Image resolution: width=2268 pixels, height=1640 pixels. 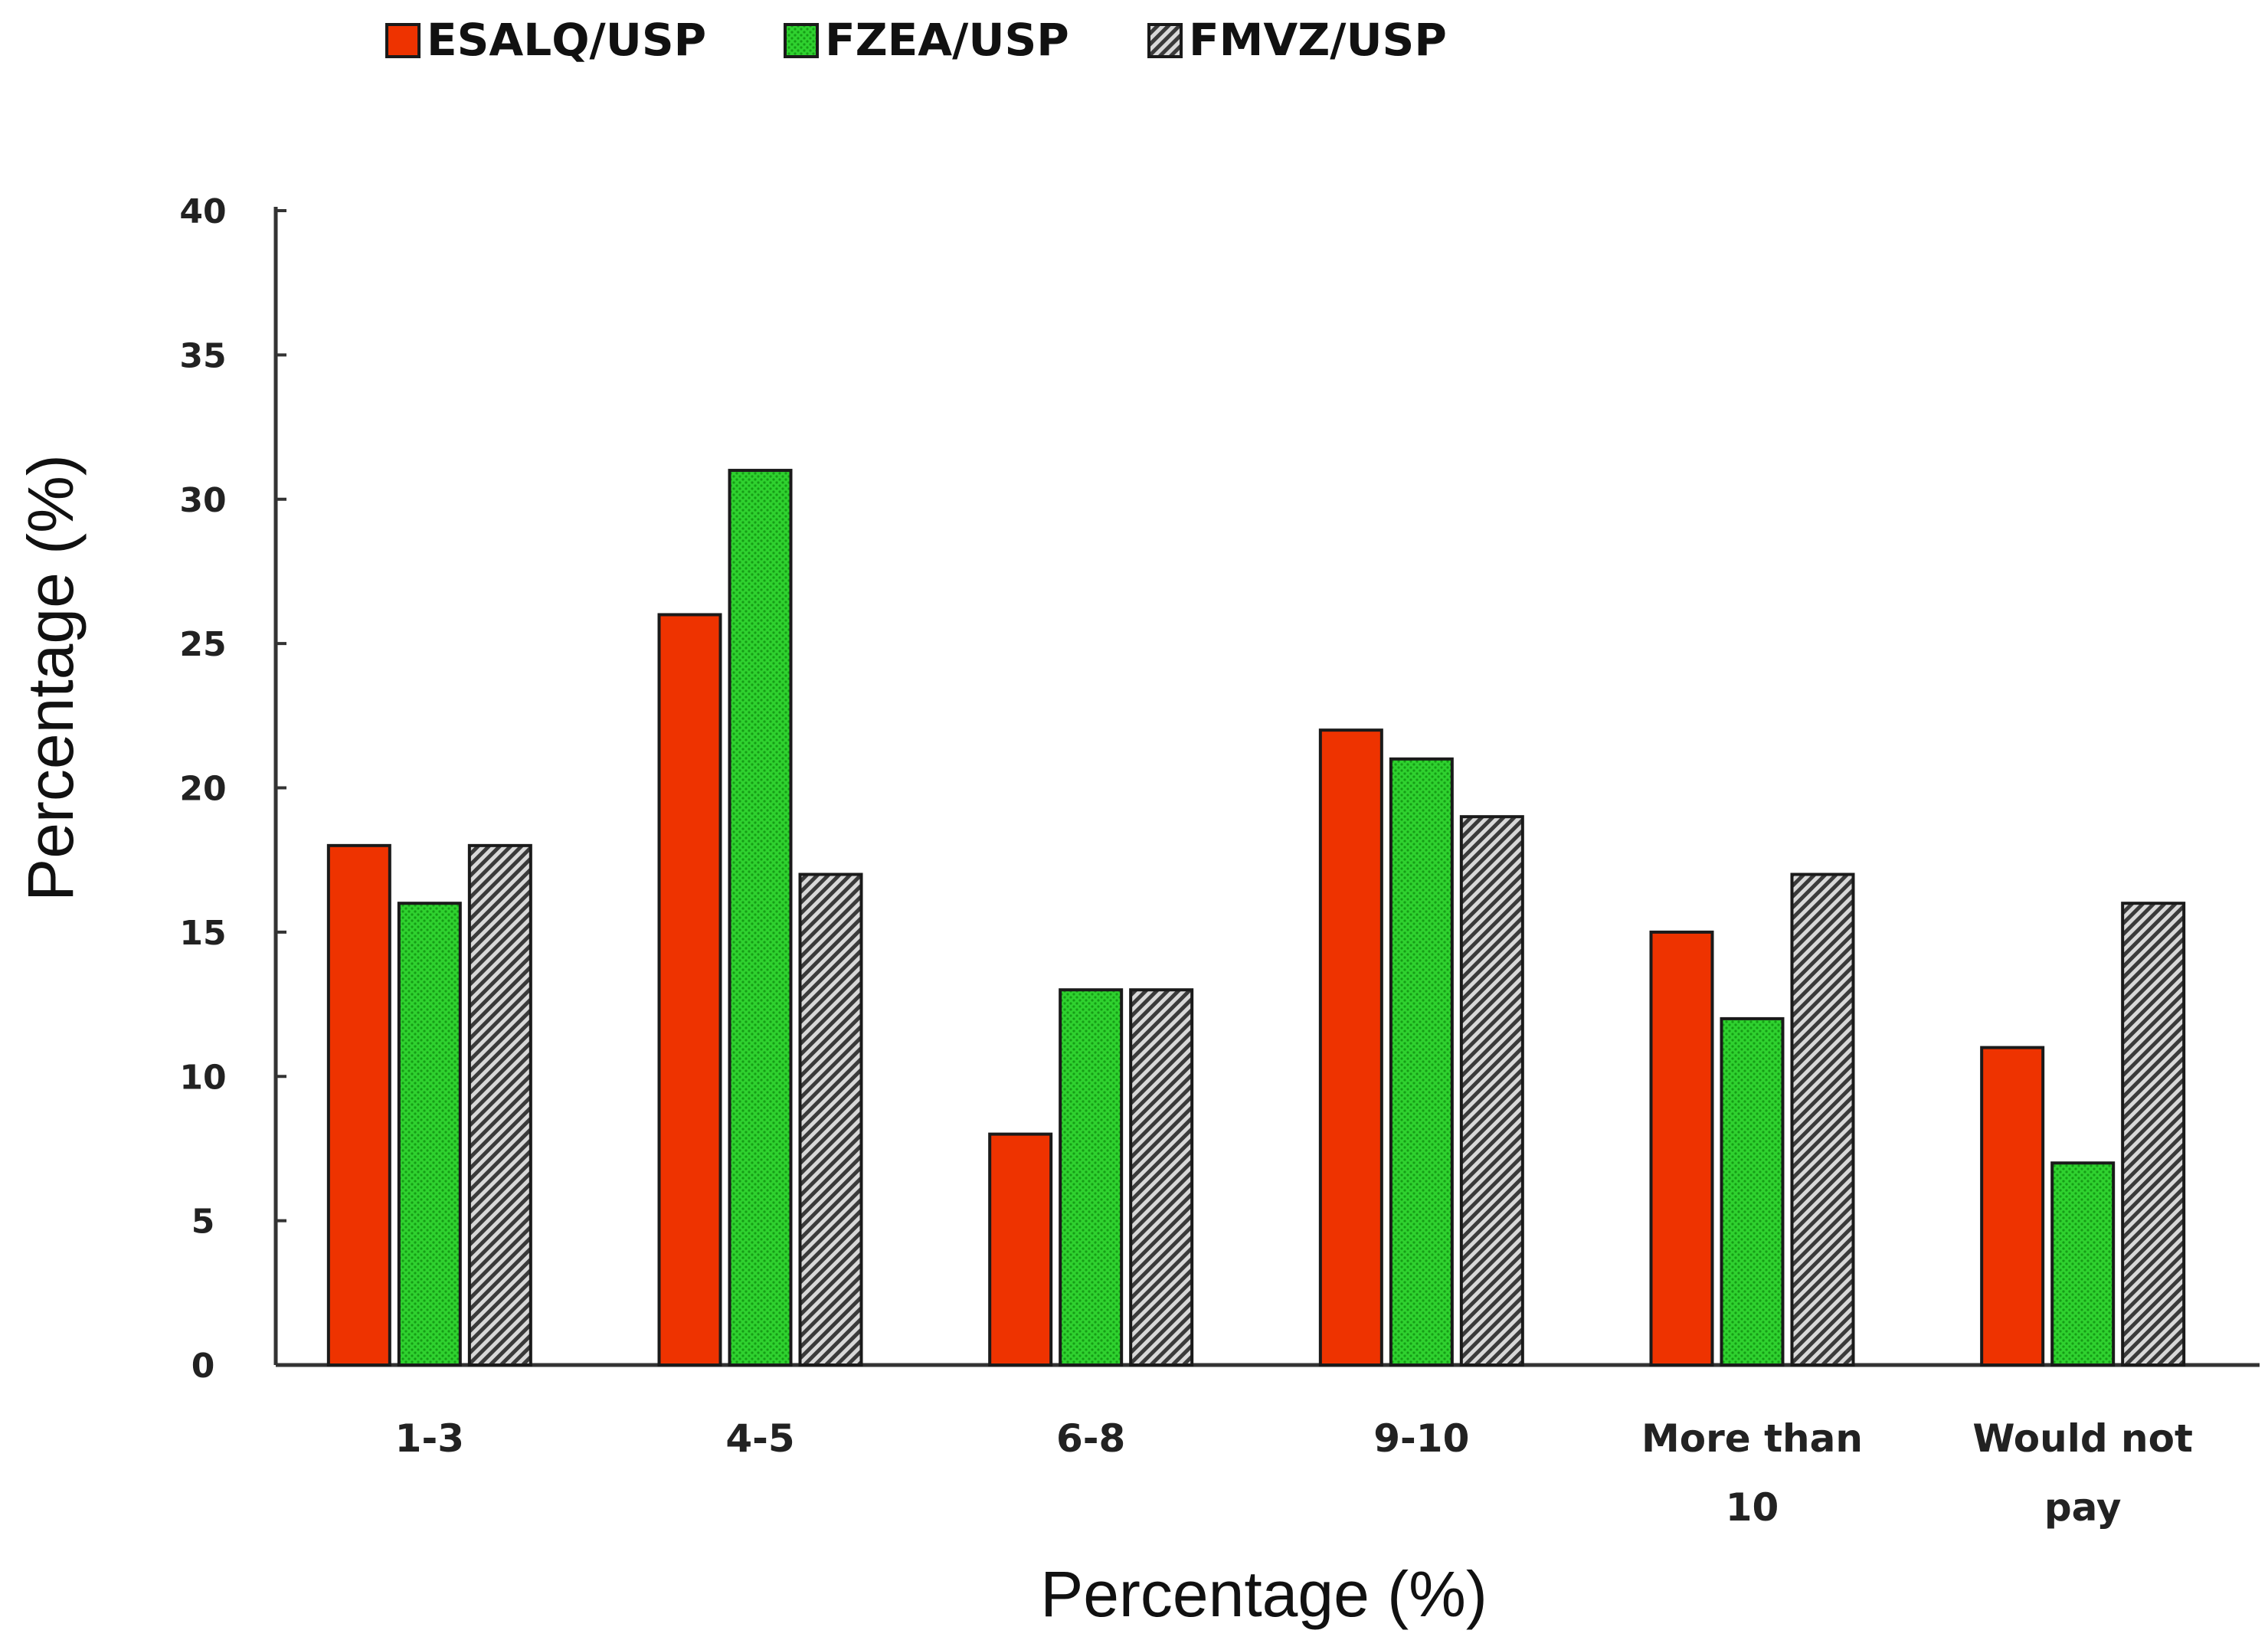 I want to click on y-axis-title: Percentage (%), so click(x=51, y=678).